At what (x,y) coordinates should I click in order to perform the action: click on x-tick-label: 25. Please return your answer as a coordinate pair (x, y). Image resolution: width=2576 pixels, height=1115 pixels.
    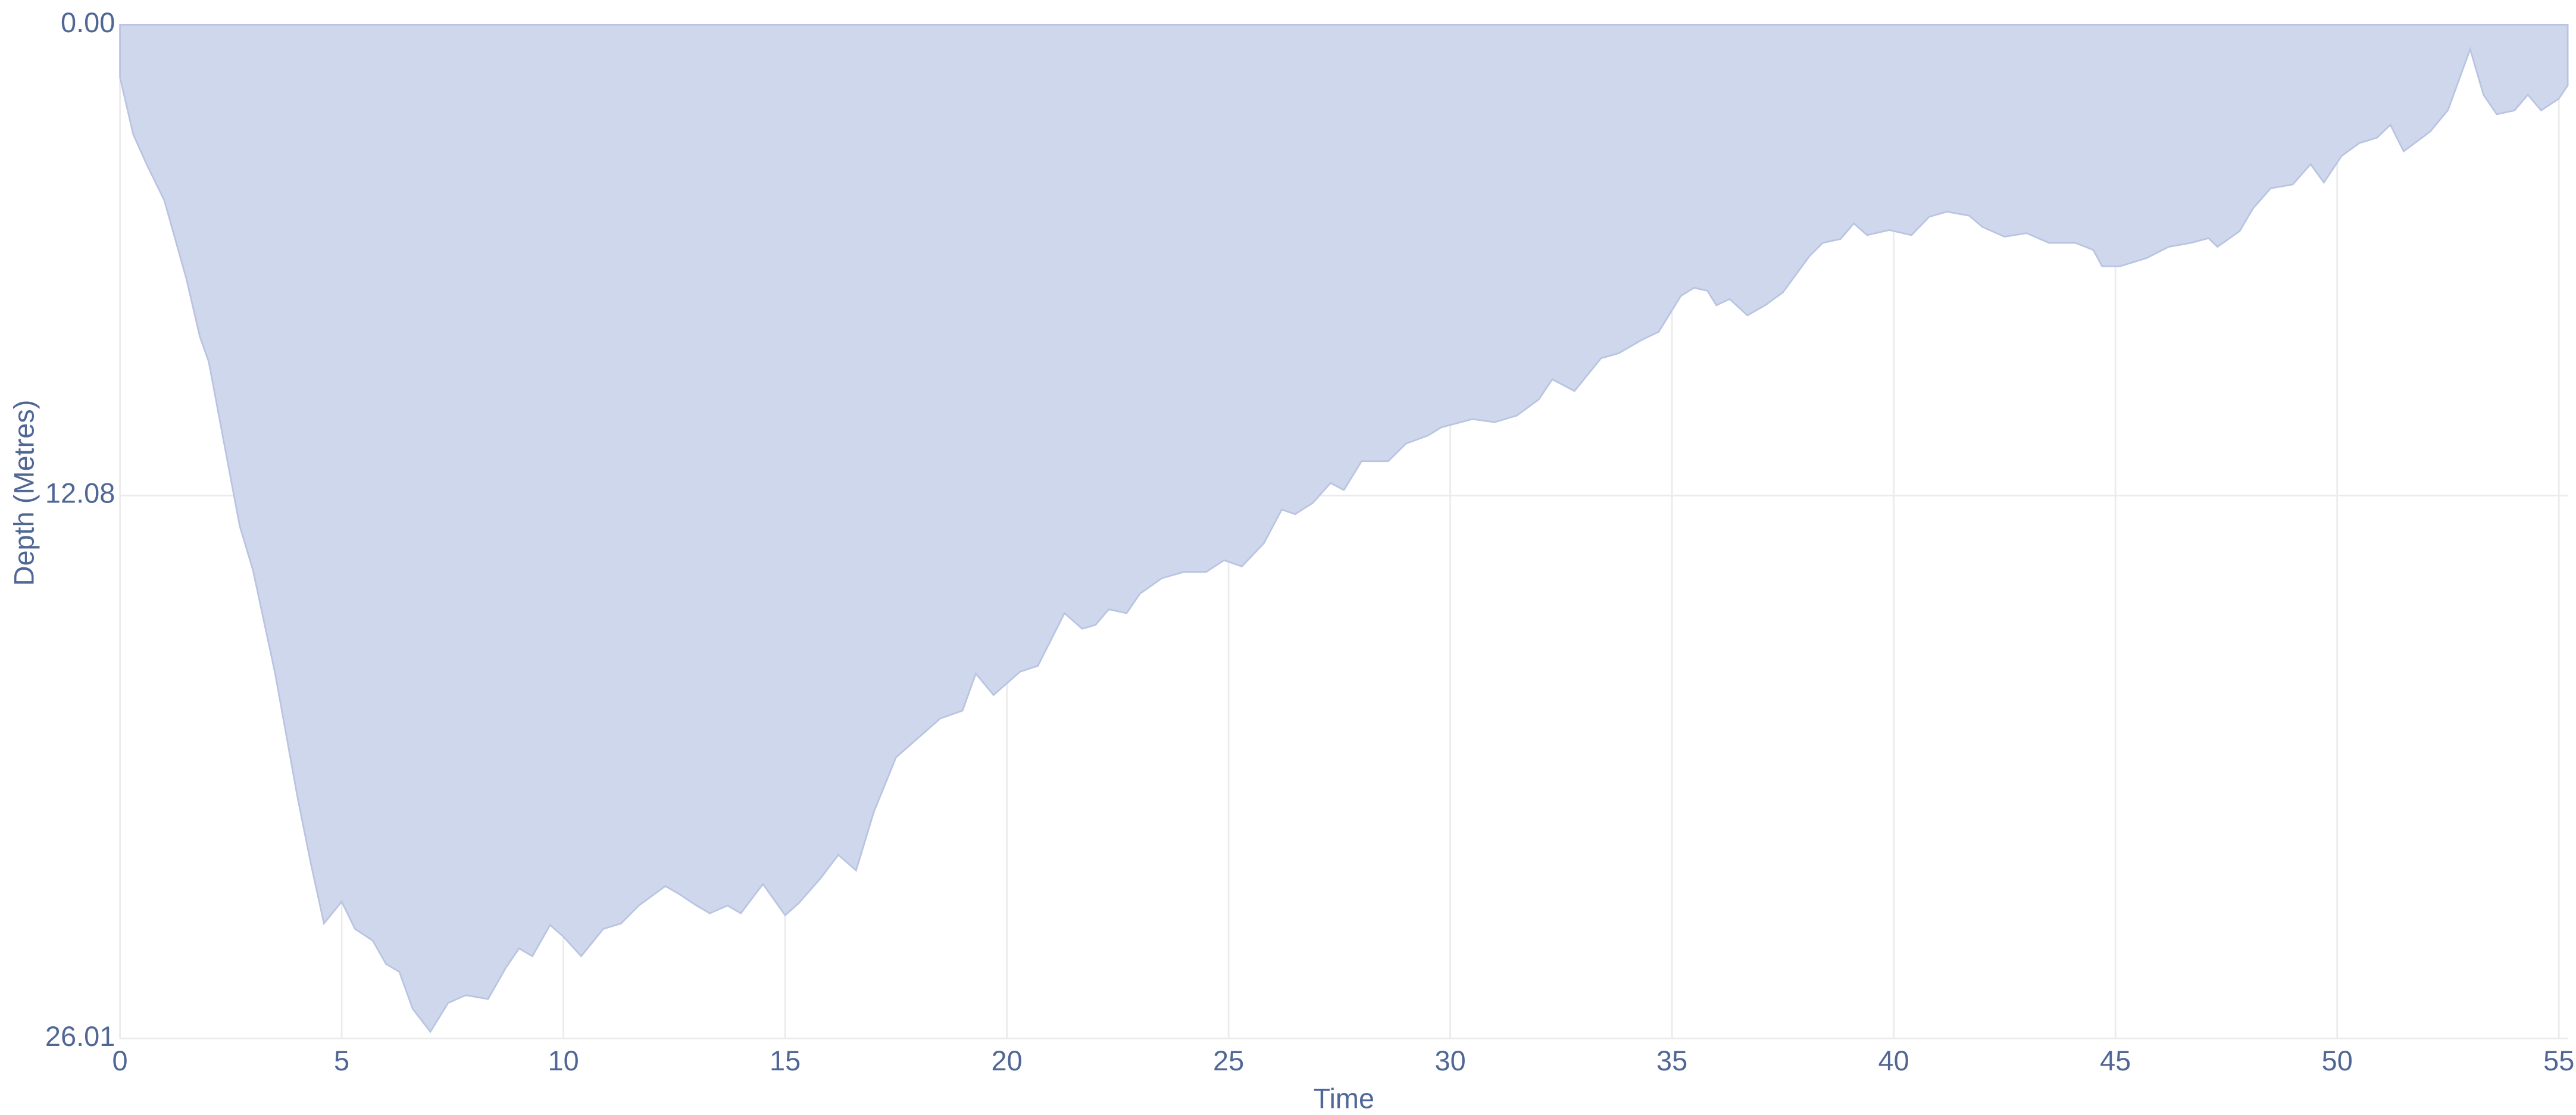
    Looking at the image, I should click on (1228, 1060).